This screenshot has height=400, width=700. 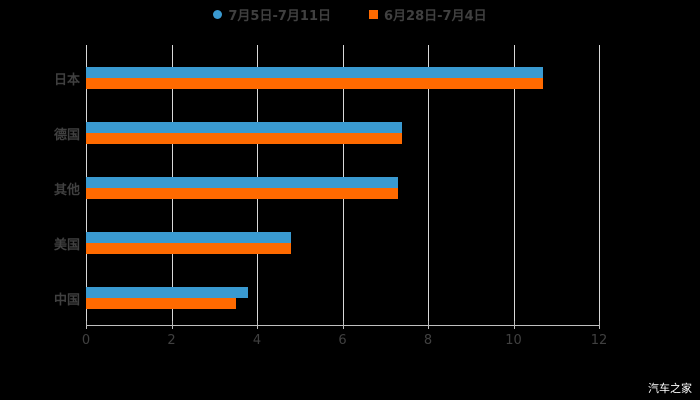 What do you see at coordinates (373, 14) in the screenshot?
I see `legend-marker-orange-icon` at bounding box center [373, 14].